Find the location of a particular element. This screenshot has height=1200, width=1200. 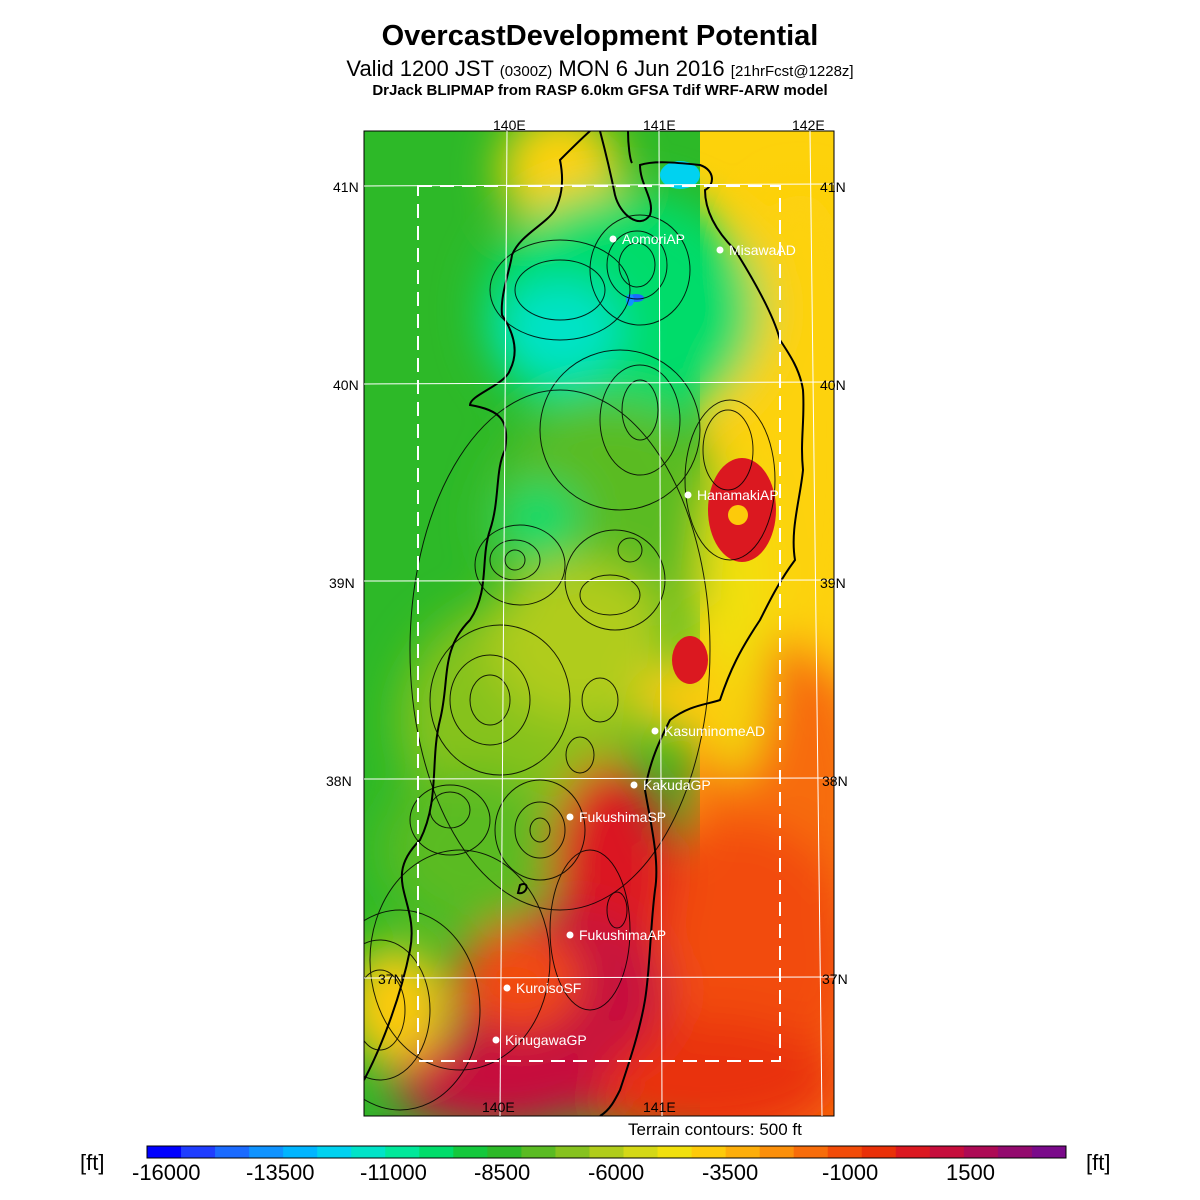

lat-label-left-38: 38N is located at coordinates (339, 781).